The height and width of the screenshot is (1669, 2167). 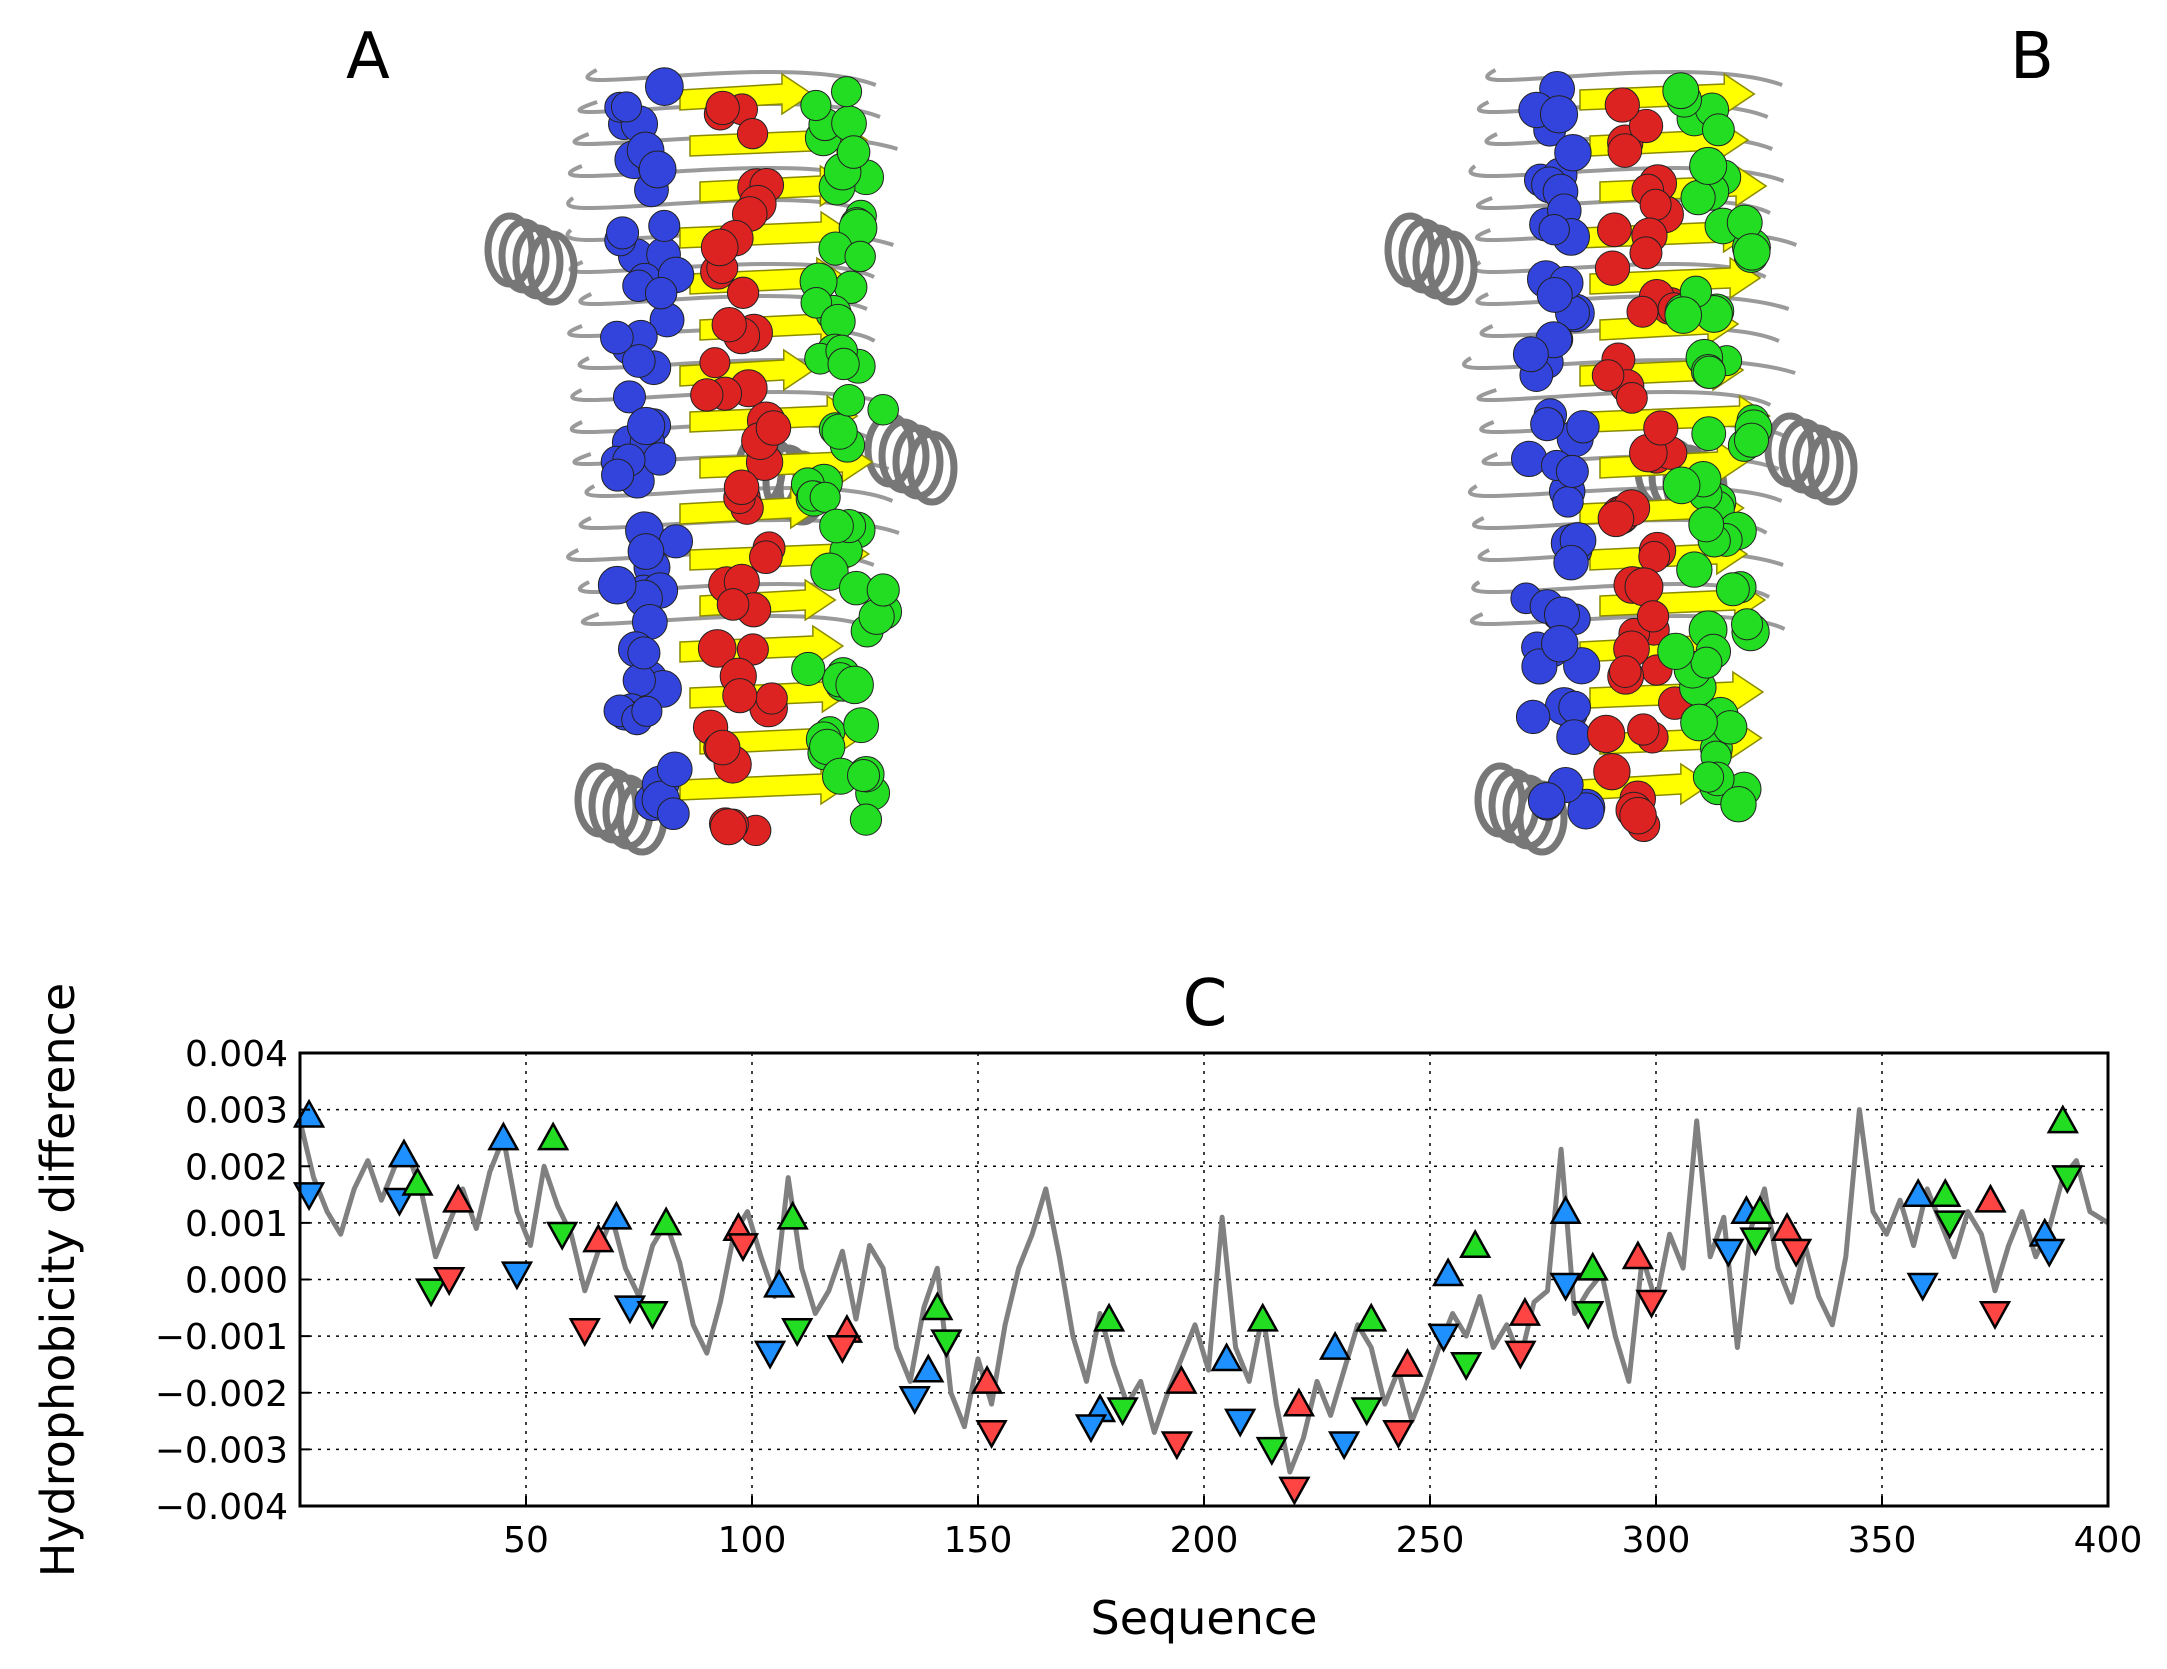 I want to click on beta-strand, so click(x=1675, y=278).